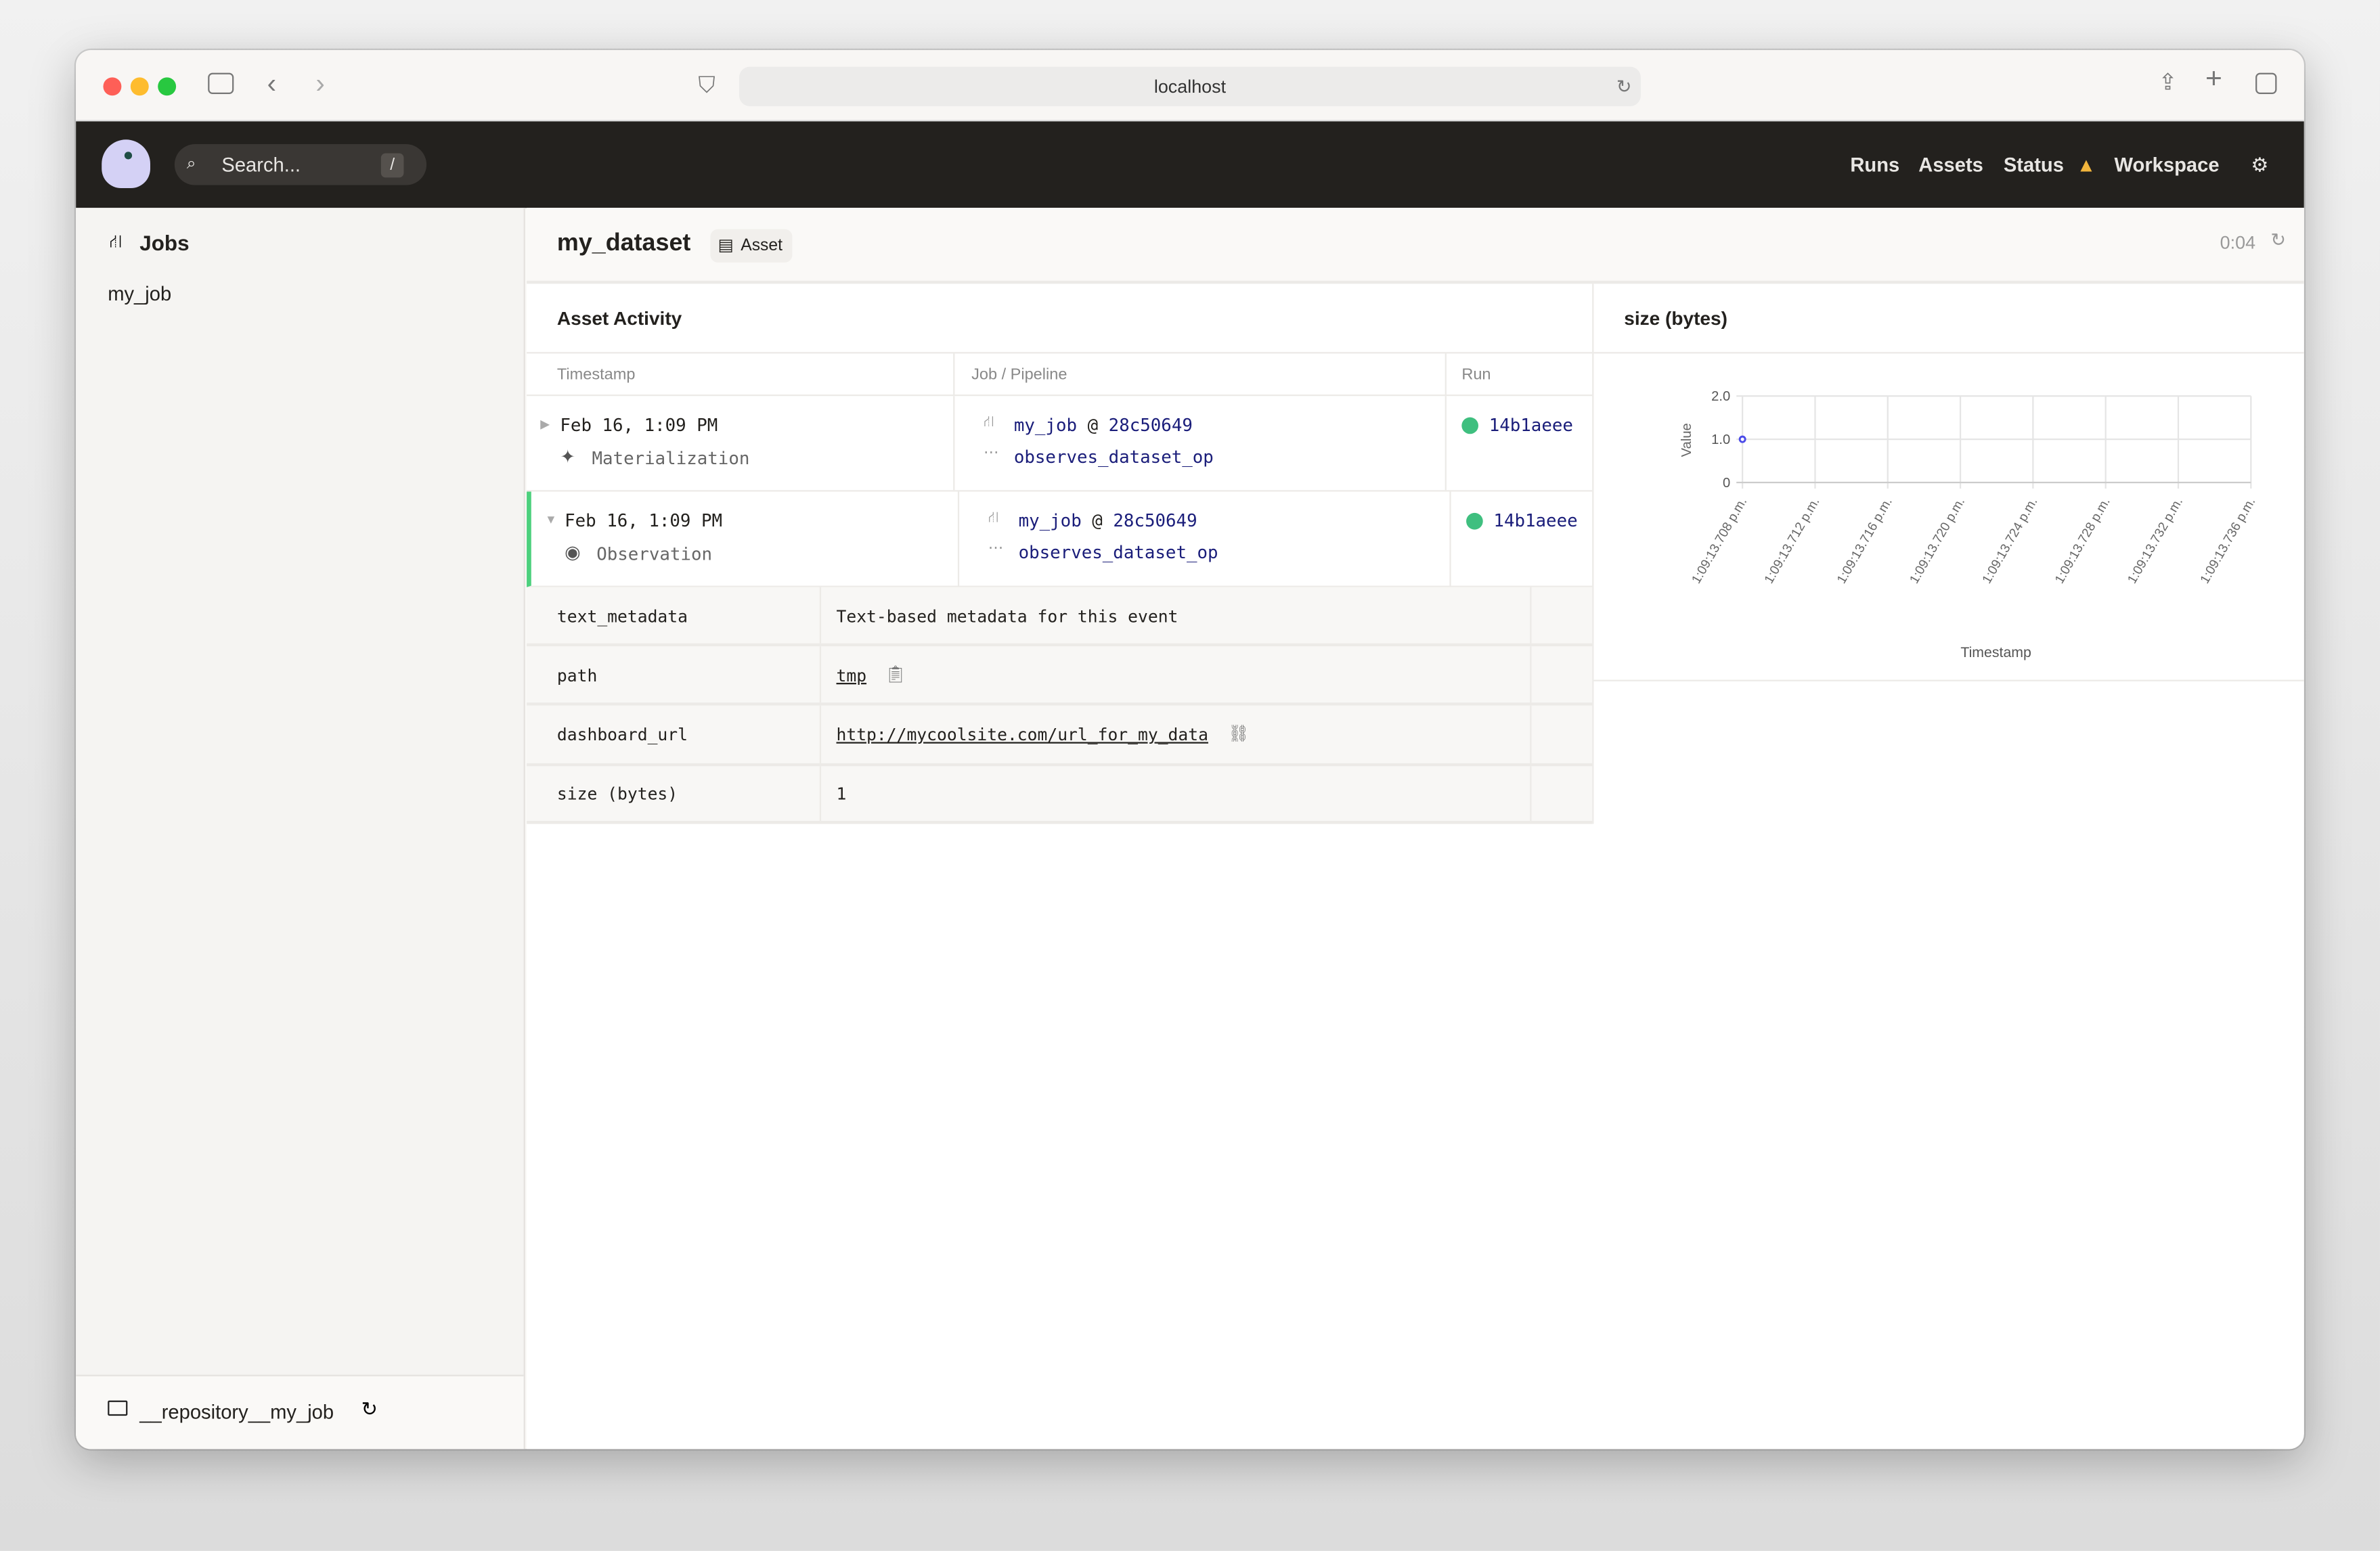  What do you see at coordinates (1624, 86) in the screenshot?
I see `reload-icon: ↻` at bounding box center [1624, 86].